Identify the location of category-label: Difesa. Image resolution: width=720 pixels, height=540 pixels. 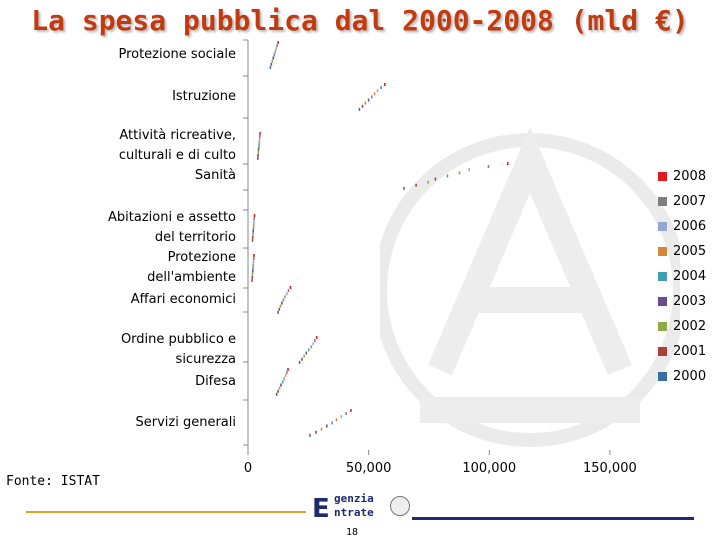
(151, 382).